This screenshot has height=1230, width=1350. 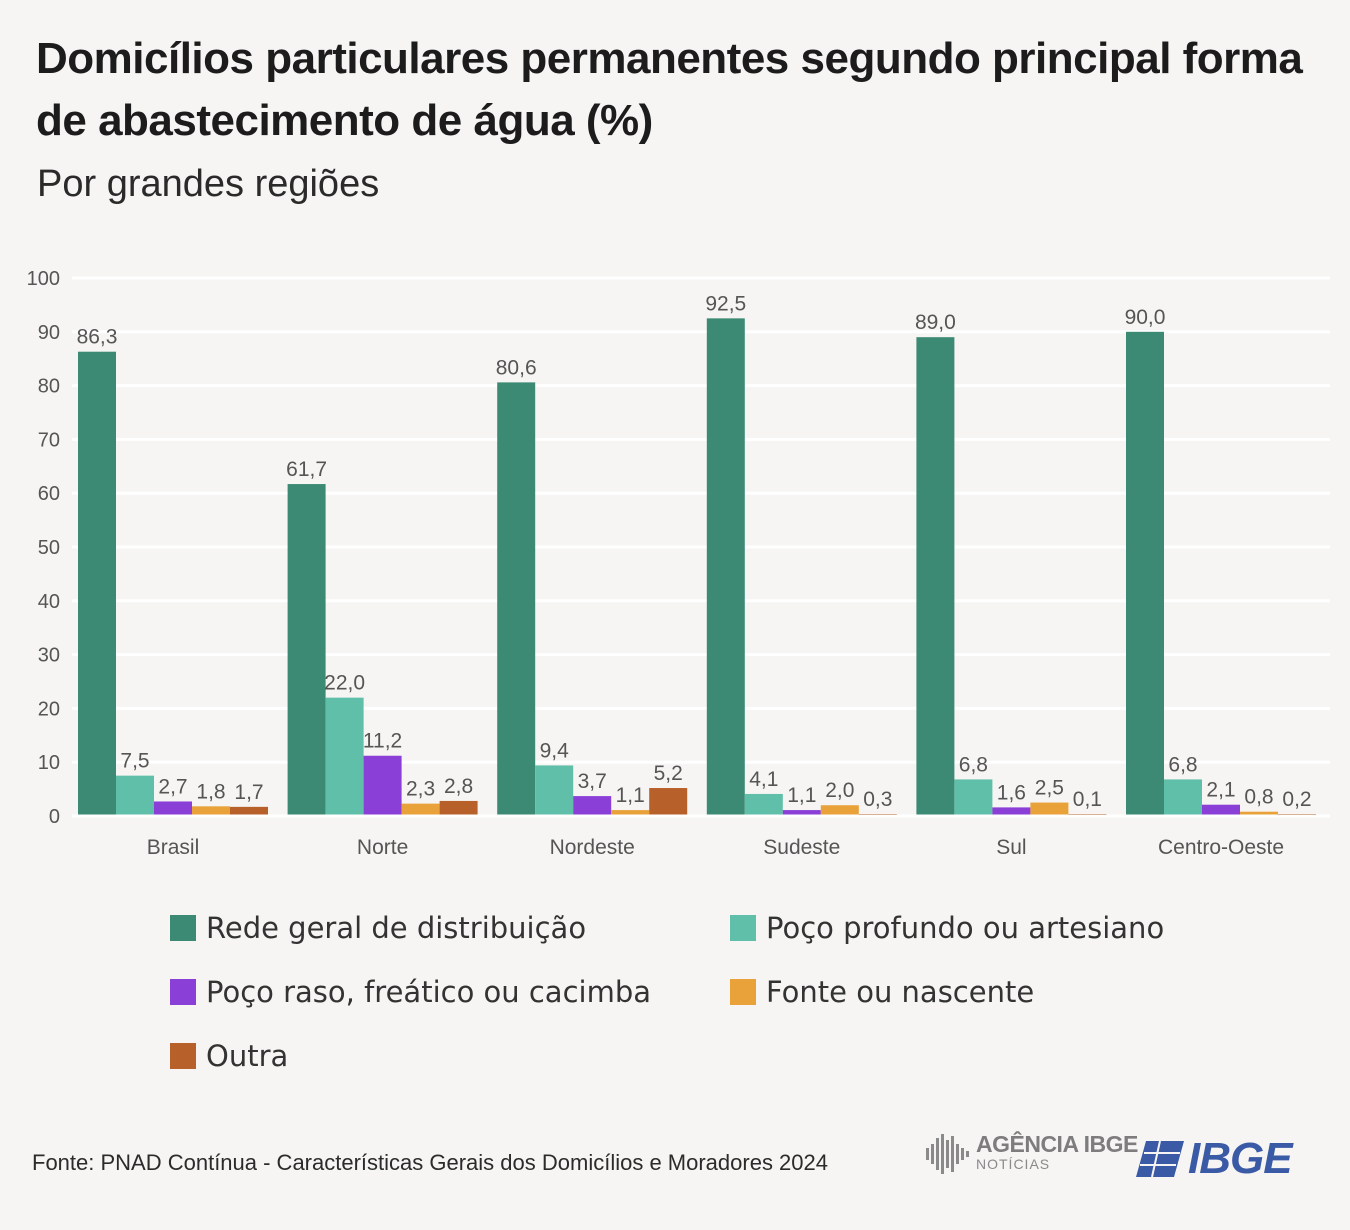 I want to click on legend-label: Rede geral de distribuição, so click(x=396, y=928).